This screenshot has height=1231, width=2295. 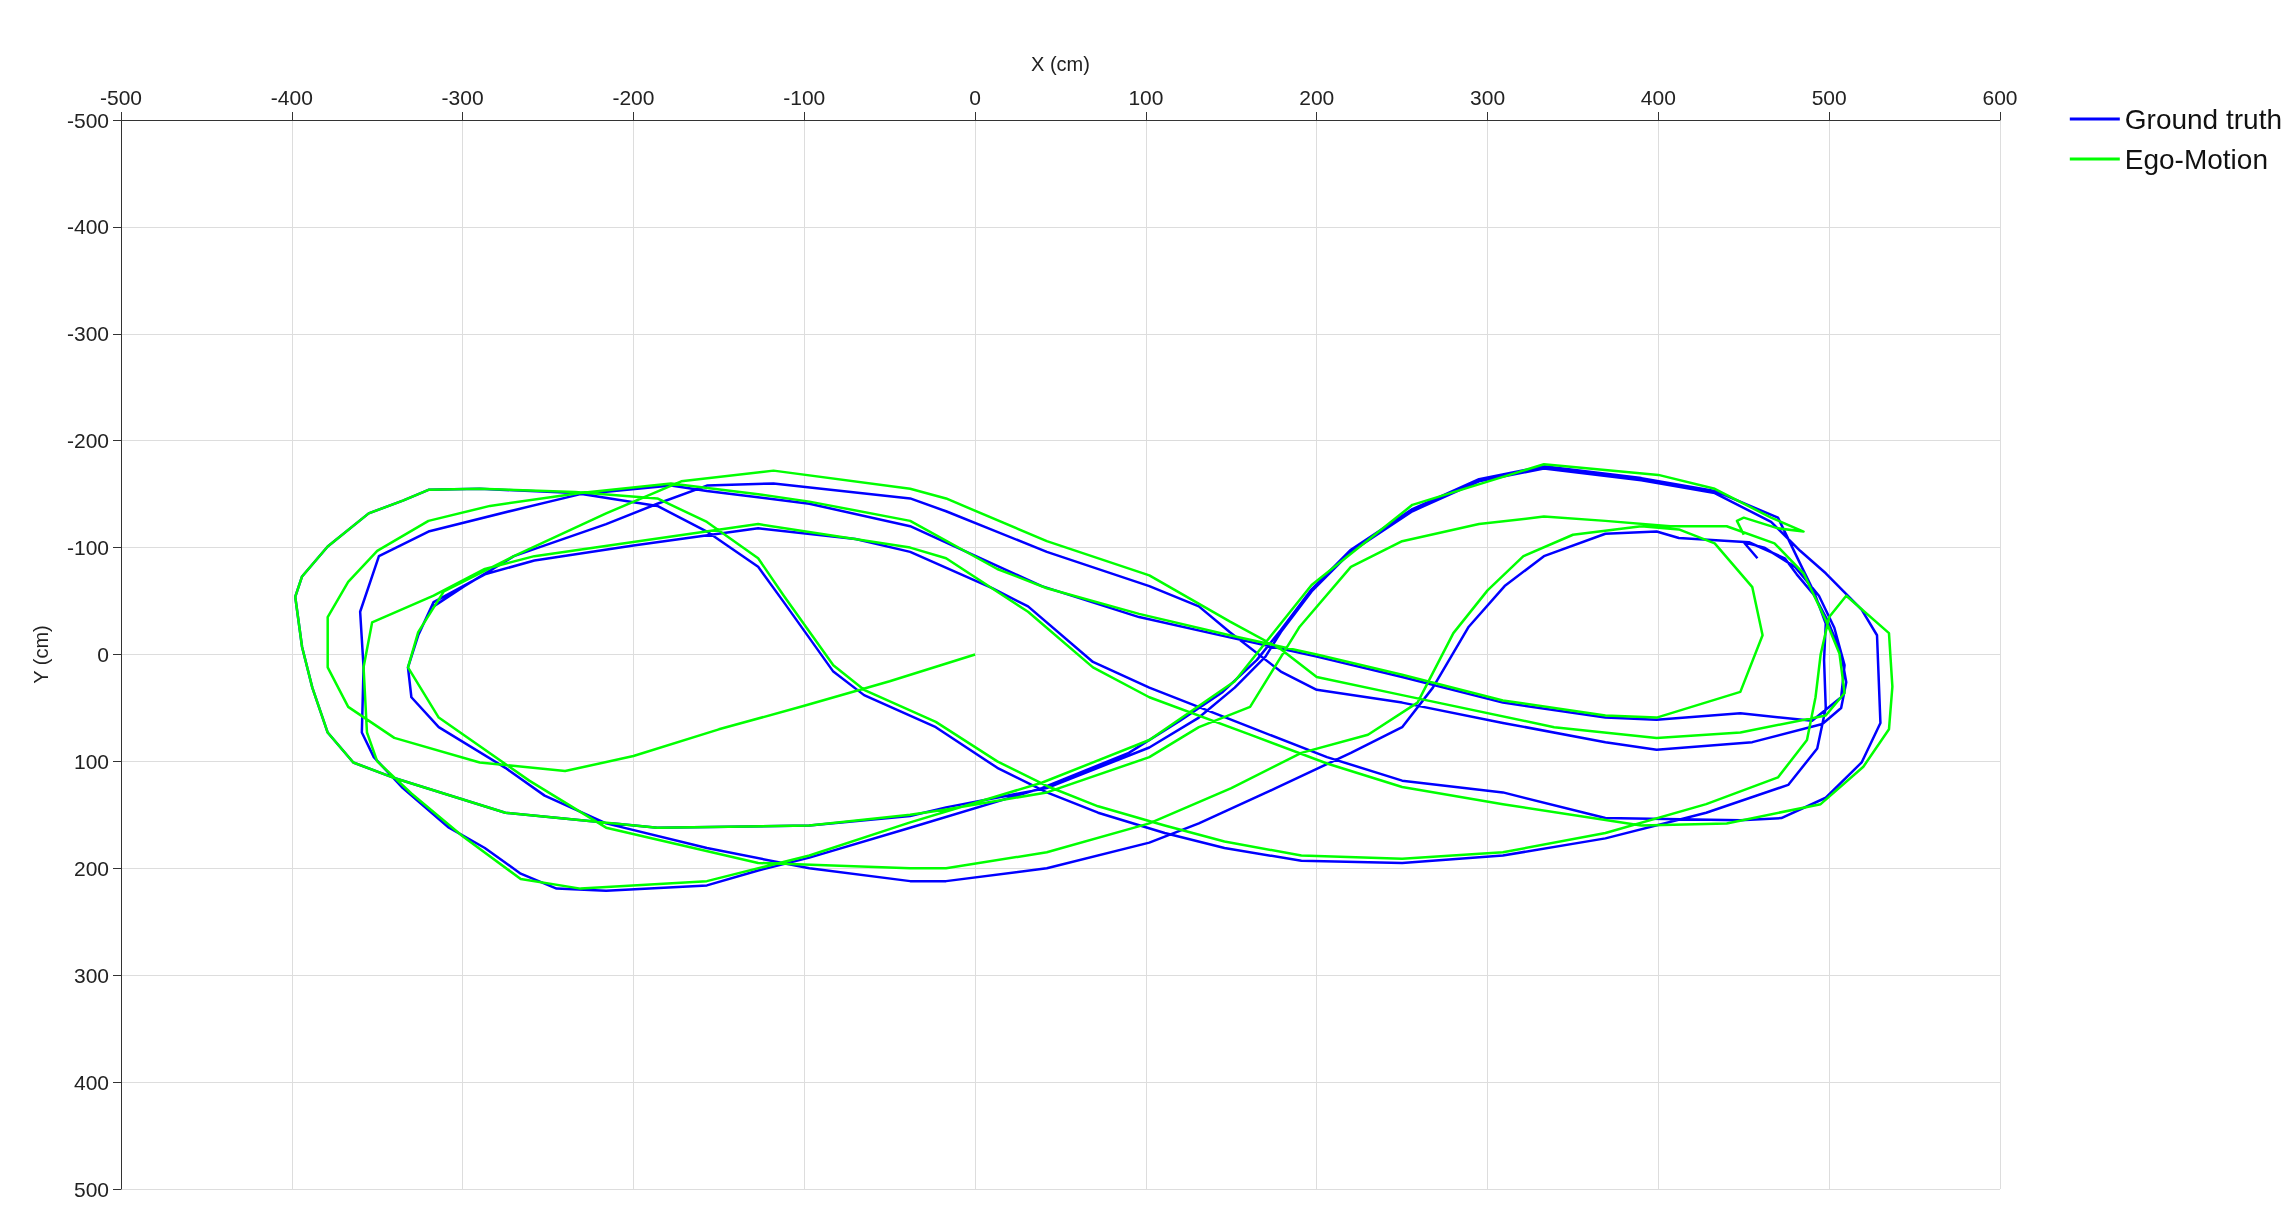 I want to click on x-tick-label: 200, so click(x=1317, y=97).